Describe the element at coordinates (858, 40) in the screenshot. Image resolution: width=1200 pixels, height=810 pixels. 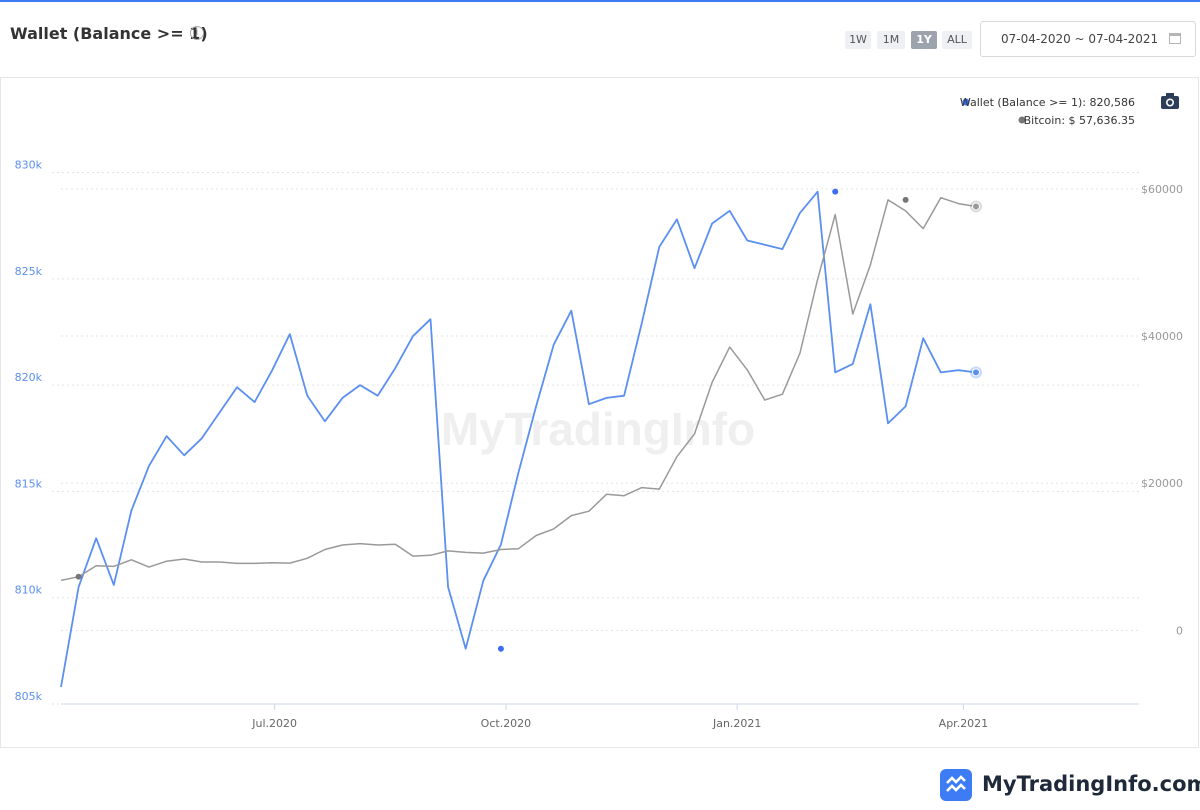
I see `range-button-1w: 1W` at that location.